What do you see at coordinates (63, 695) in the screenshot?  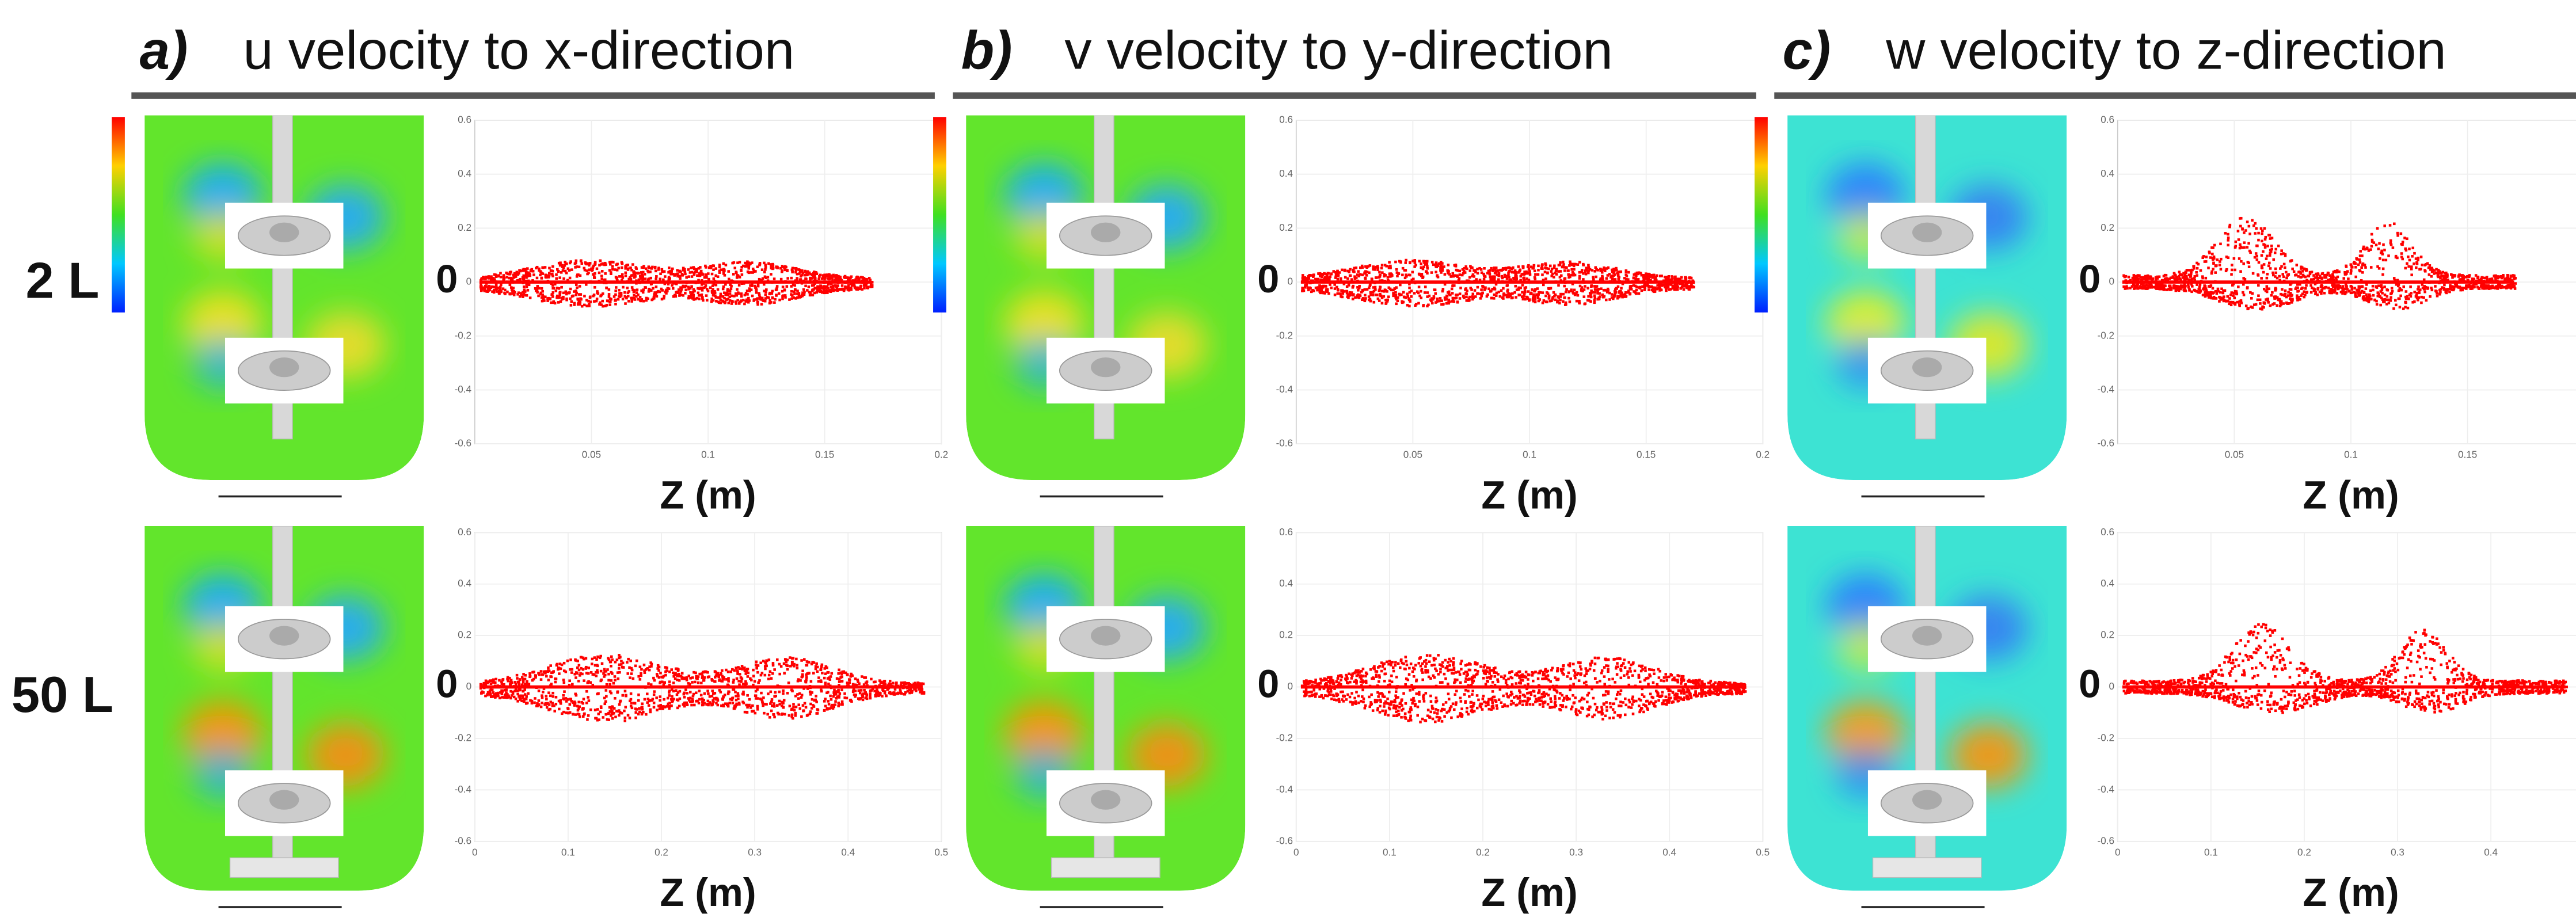 I see `row-label: 50 L` at bounding box center [63, 695].